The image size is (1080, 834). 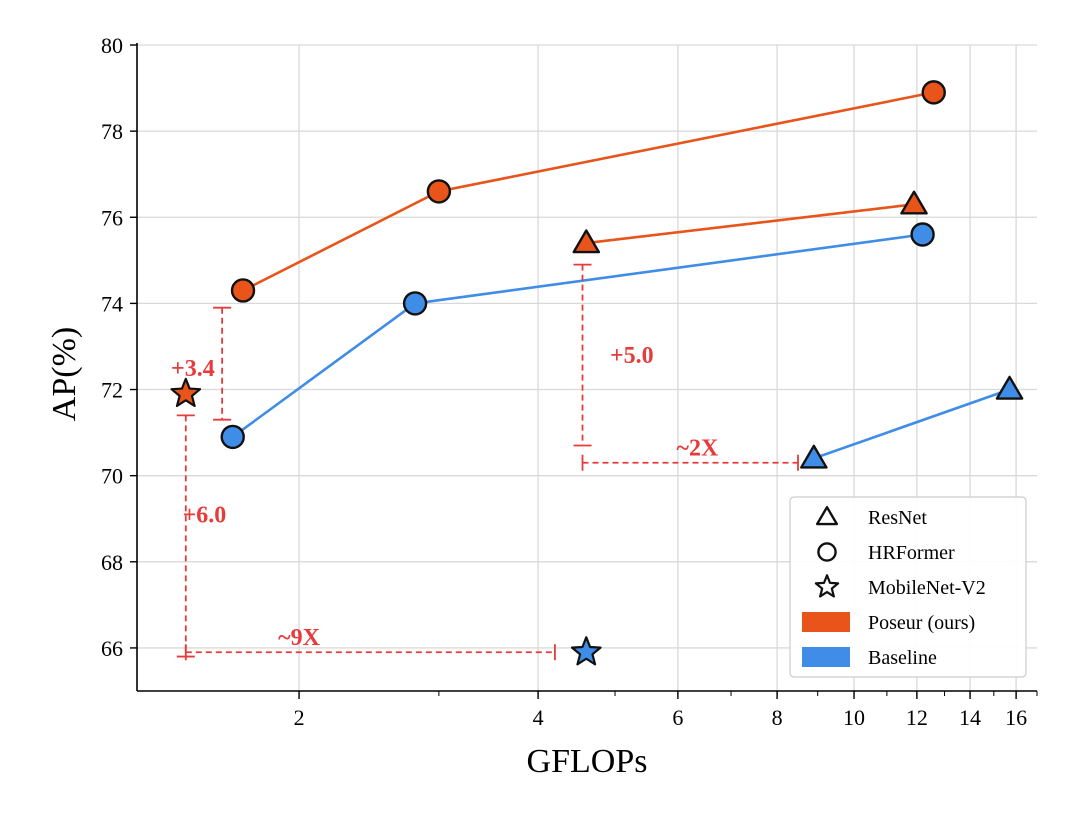 I want to click on x-axis-title: GFLOPs, so click(x=587, y=761).